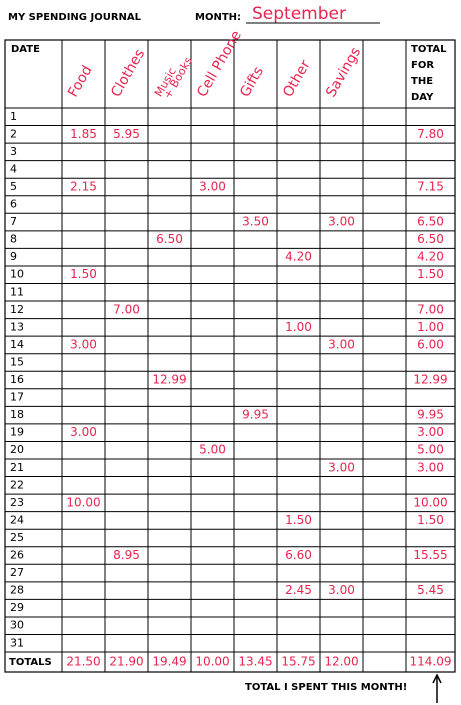 The image size is (461, 705). Describe the element at coordinates (429, 49) in the screenshot. I see `column-header: TOTAL` at that location.